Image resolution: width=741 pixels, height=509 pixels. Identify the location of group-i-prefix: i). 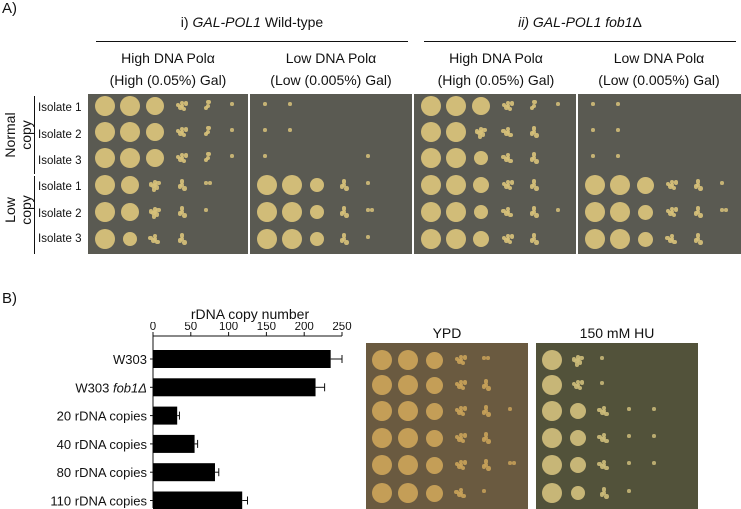
(186, 22).